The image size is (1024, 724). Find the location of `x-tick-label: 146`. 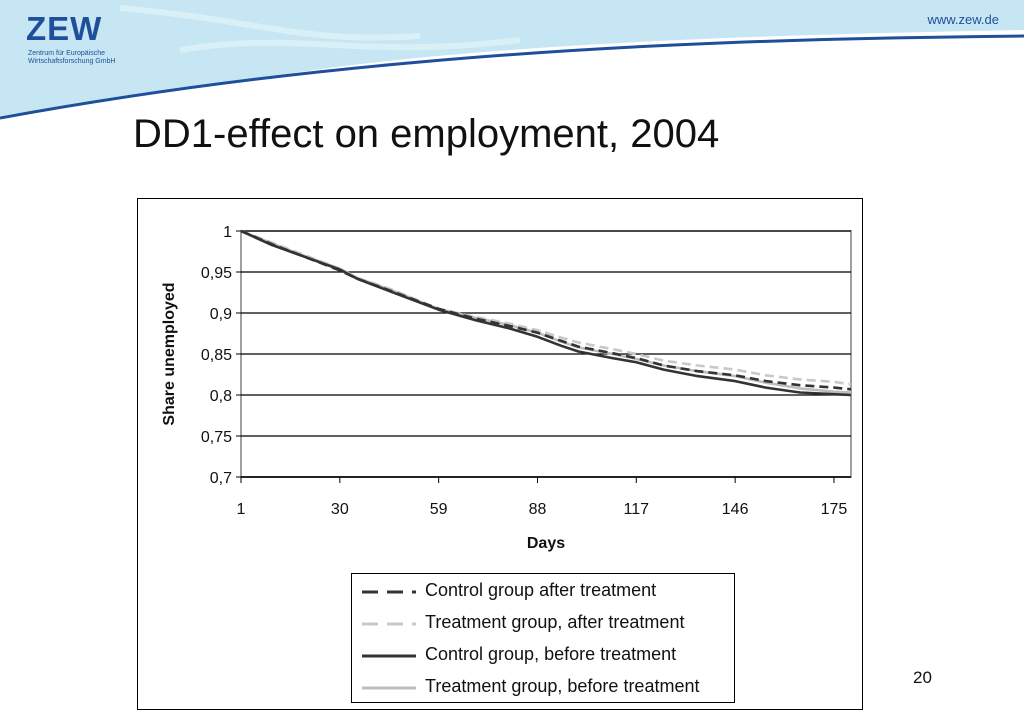

x-tick-label: 146 is located at coordinates (735, 509).